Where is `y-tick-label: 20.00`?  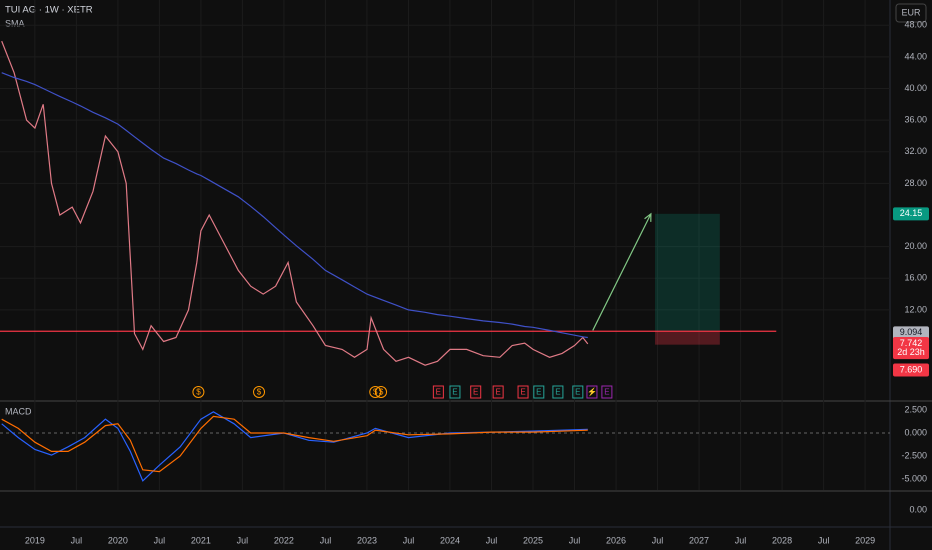
y-tick-label: 20.00 is located at coordinates (915, 246).